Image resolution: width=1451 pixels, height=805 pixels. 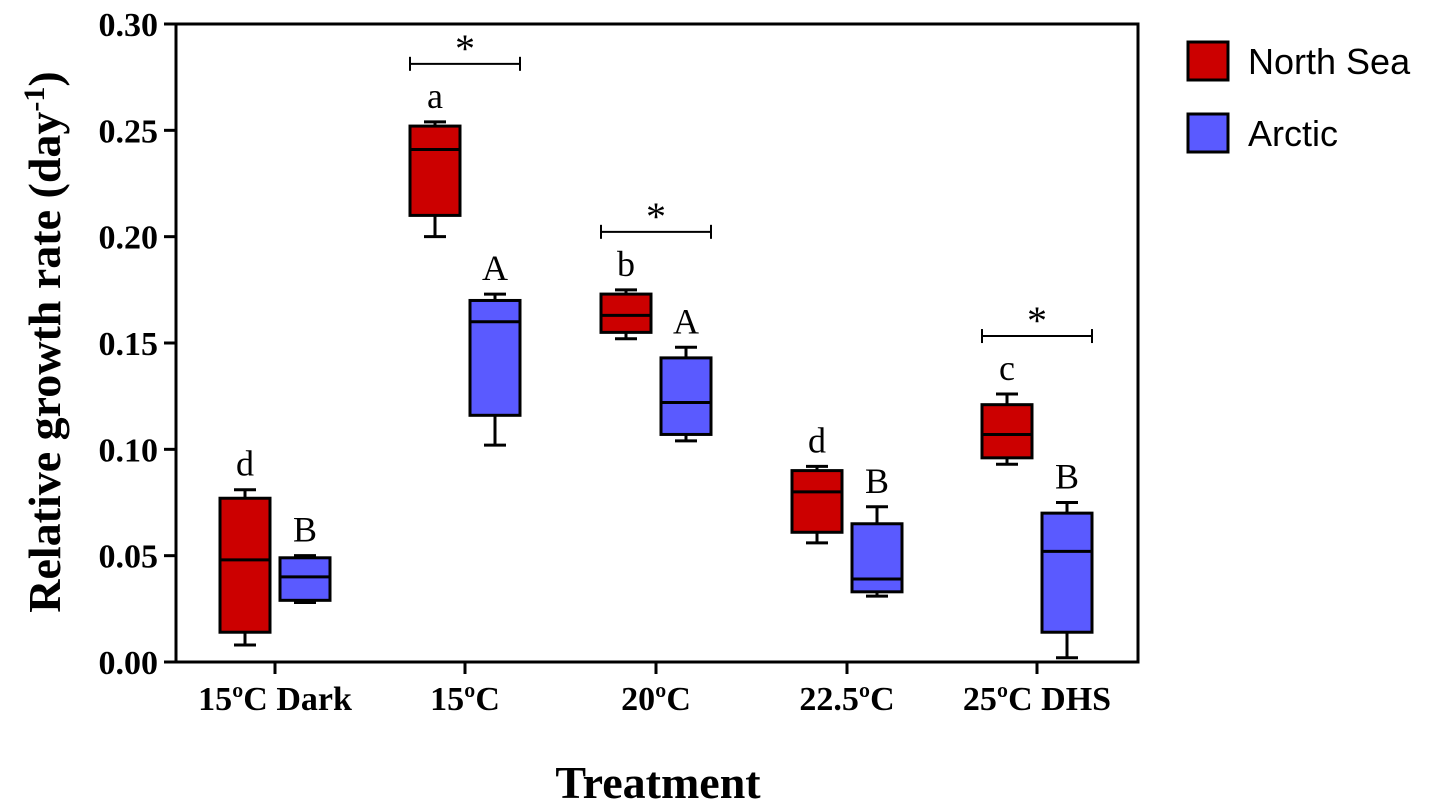 What do you see at coordinates (129, 663) in the screenshot?
I see `y-tick-label: 0.00` at bounding box center [129, 663].